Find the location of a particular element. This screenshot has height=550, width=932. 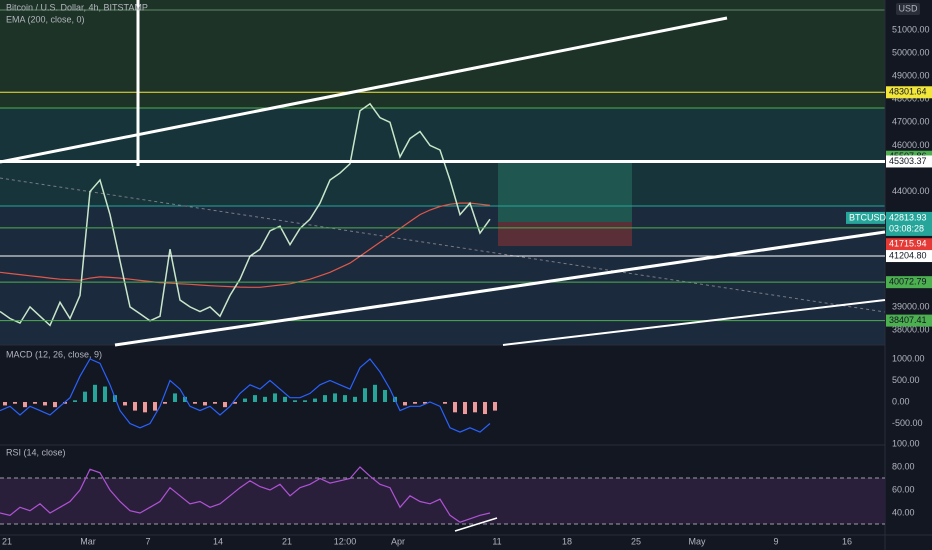

target-box is located at coordinates (565, 191).